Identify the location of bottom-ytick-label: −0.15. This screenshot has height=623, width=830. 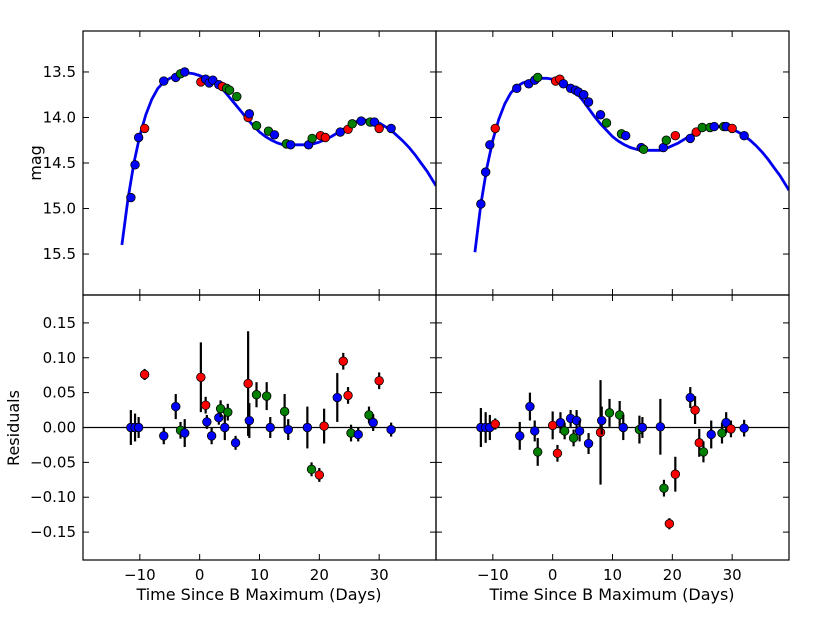
(53, 532).